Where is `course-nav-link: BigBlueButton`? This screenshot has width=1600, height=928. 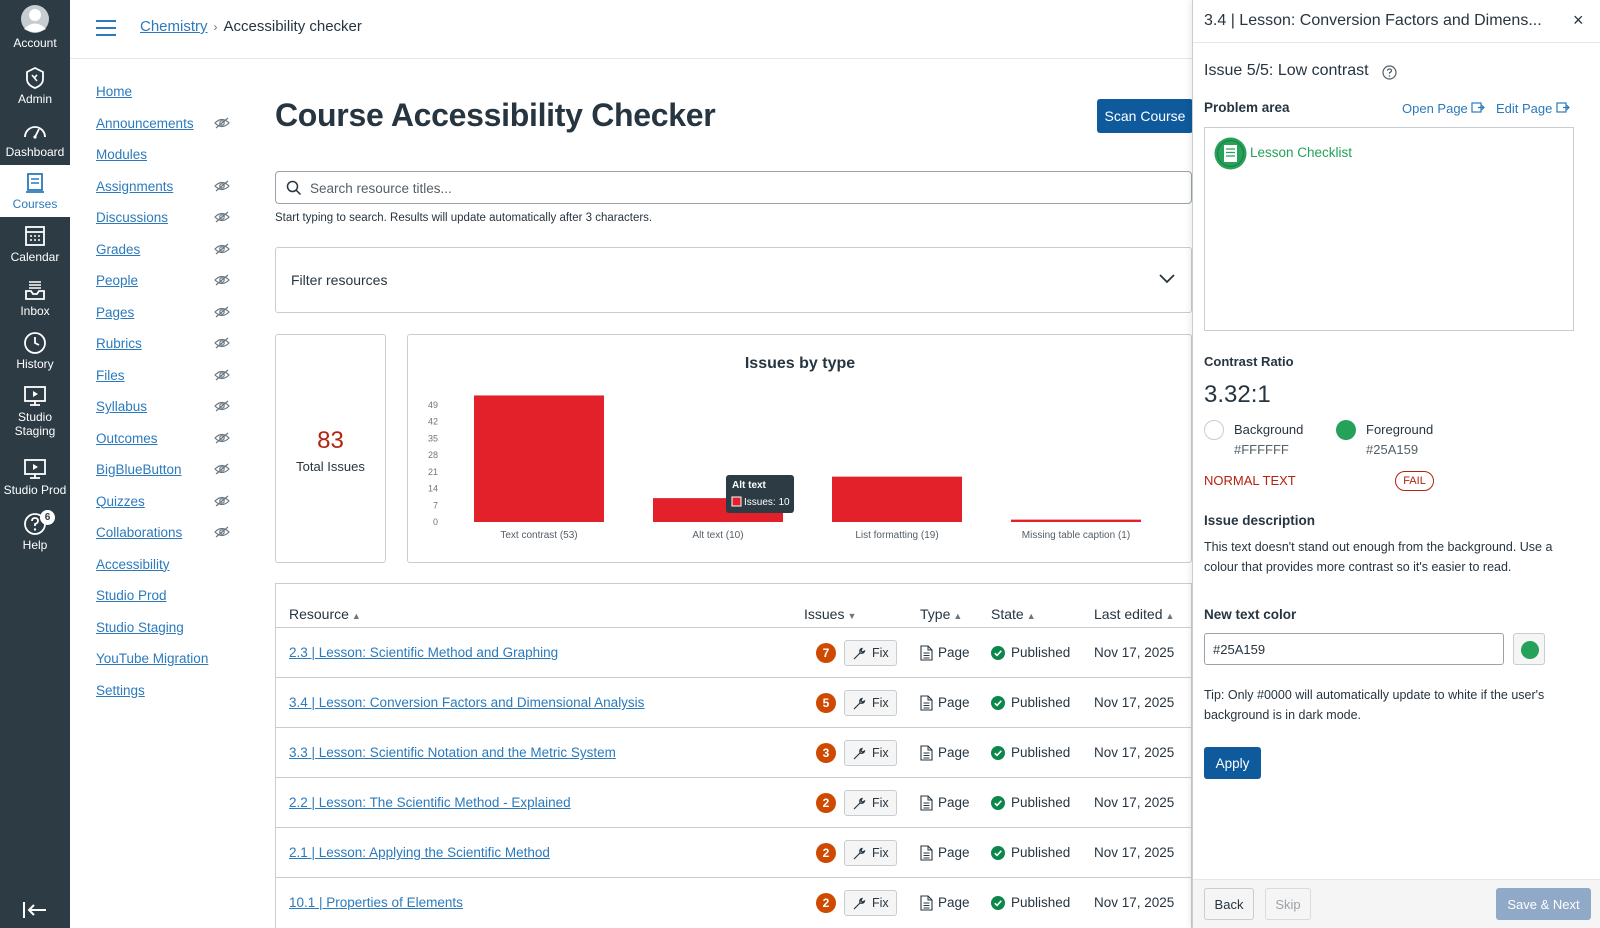
course-nav-link: BigBlueButton is located at coordinates (139, 469).